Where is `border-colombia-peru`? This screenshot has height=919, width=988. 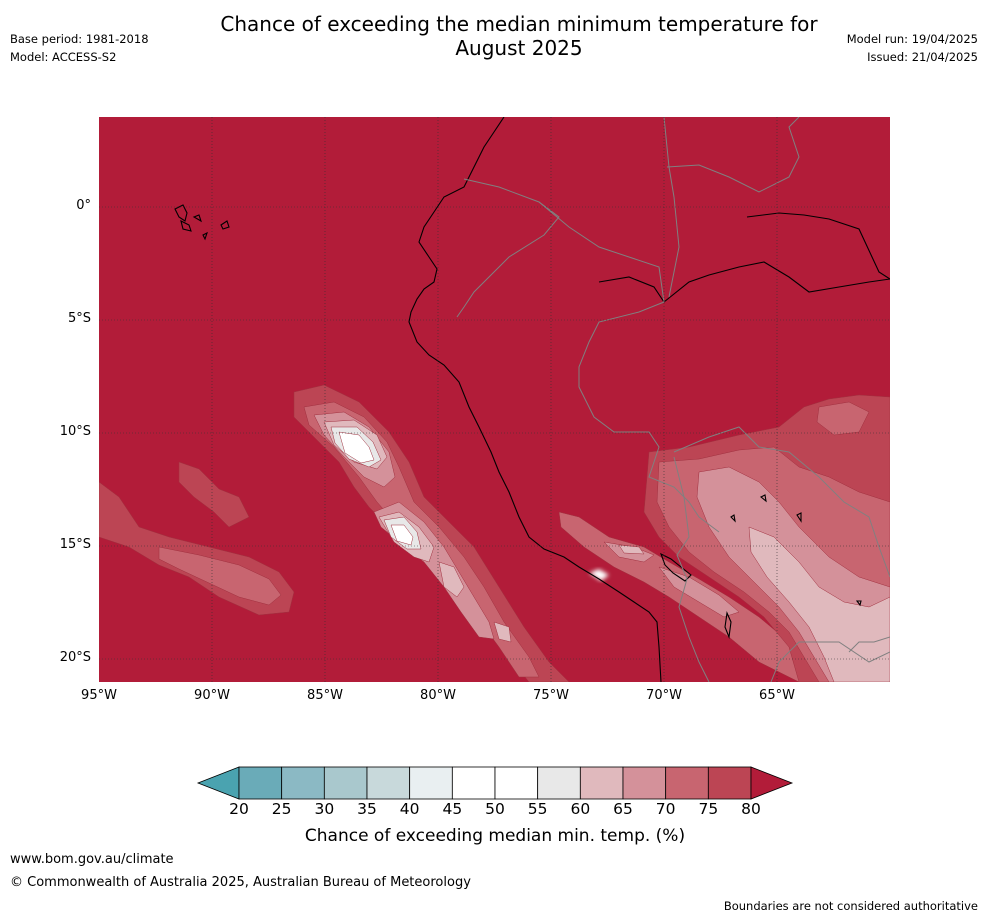
border-colombia-peru is located at coordinates (601, 252).